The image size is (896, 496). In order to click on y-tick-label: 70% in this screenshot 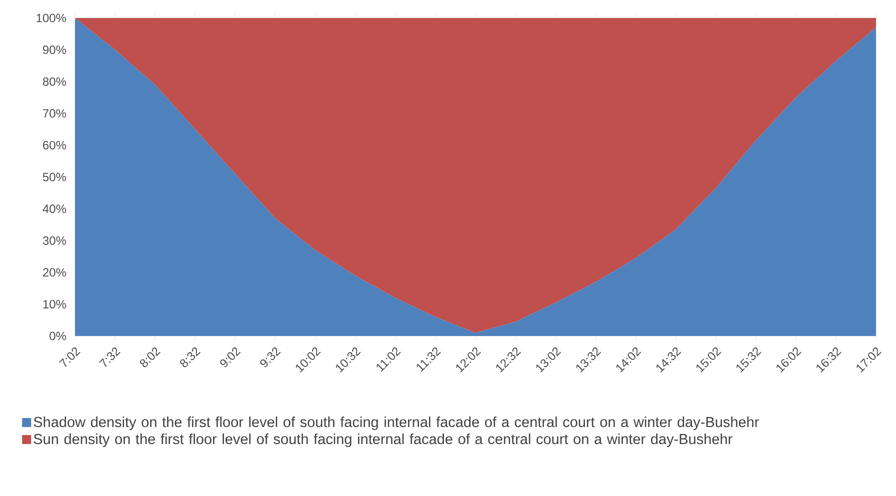, I will do `click(54, 113)`.